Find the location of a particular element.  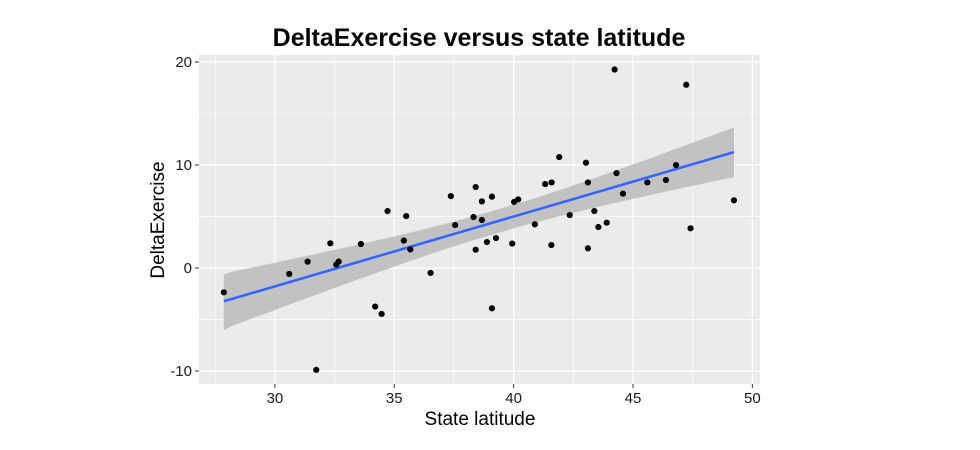

x-tick-label: 50 is located at coordinates (752, 398).